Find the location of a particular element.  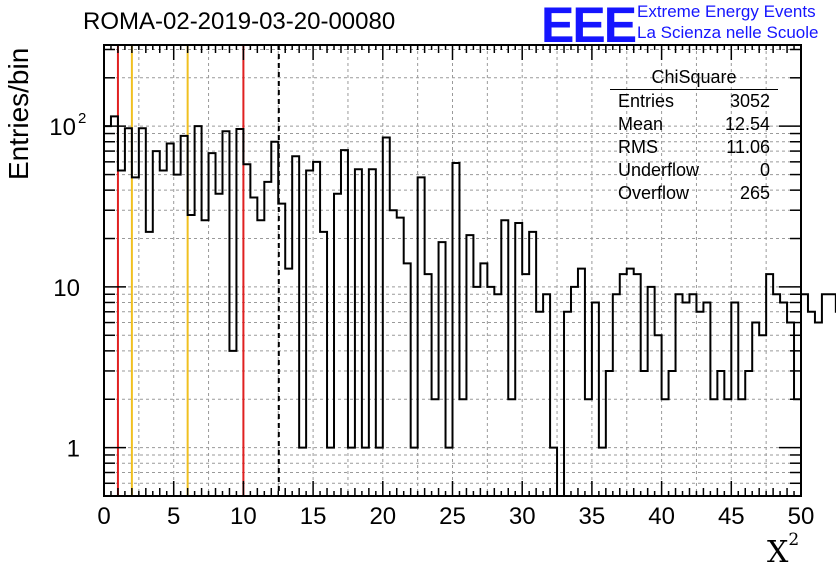

x-axis-label-sup: 2 is located at coordinates (794, 540).